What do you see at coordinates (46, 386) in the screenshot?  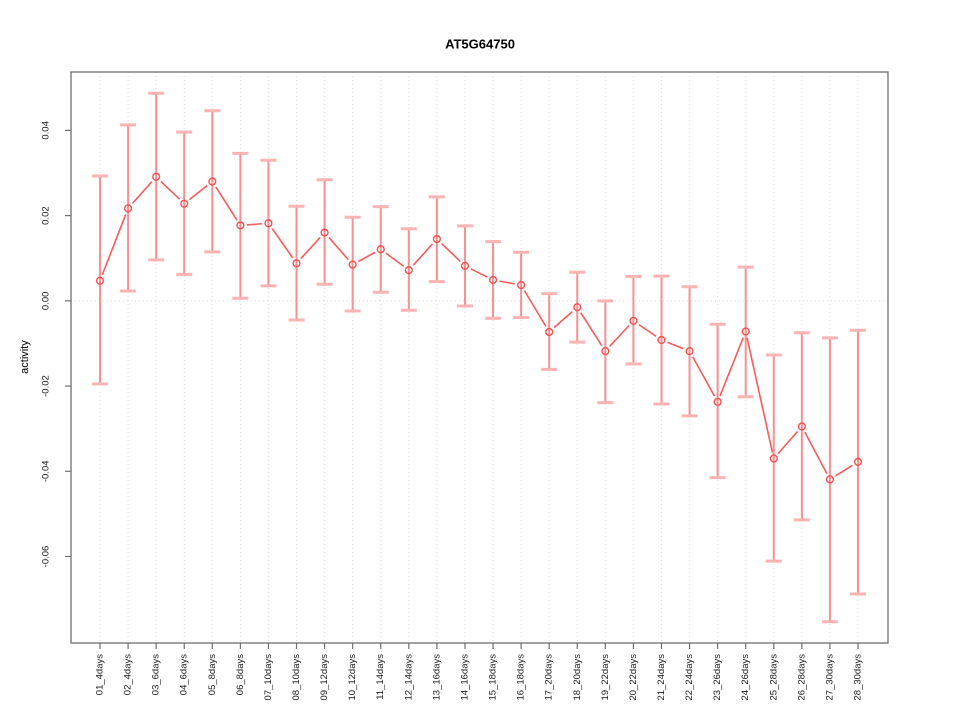 I see `y-tick-label: -0.02` at bounding box center [46, 386].